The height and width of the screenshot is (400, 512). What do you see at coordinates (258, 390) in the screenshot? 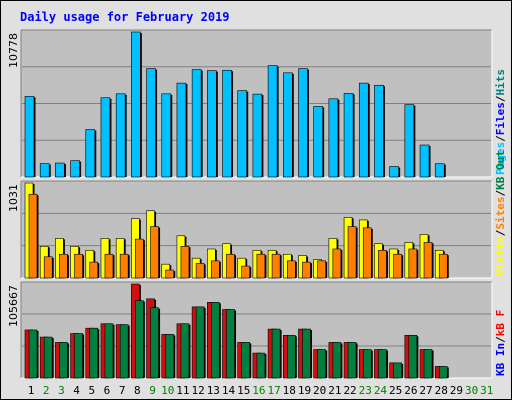
I see `x-tick-day-16: 16` at bounding box center [258, 390].